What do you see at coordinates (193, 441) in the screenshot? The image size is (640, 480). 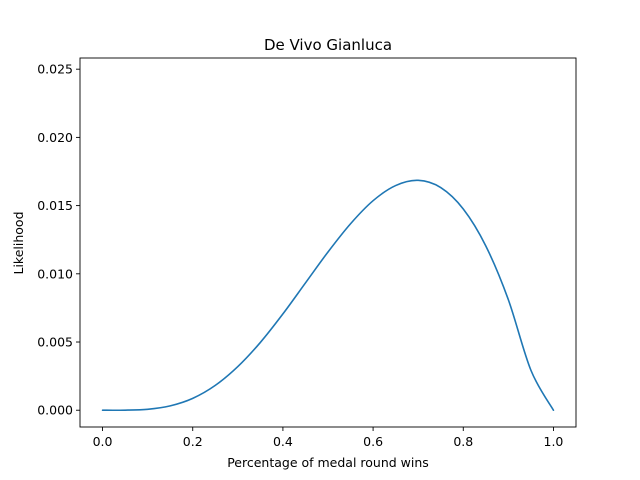 I see `x-tick-label: 0.2` at bounding box center [193, 441].